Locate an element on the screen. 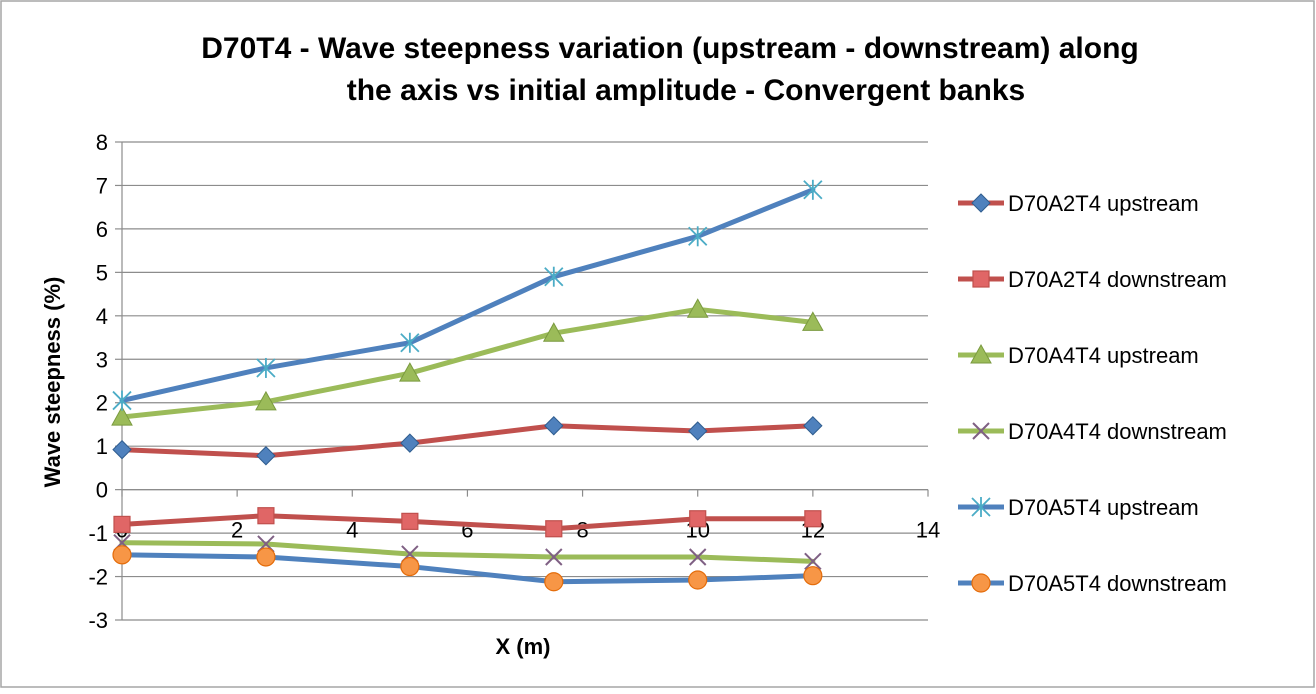 The height and width of the screenshot is (694, 1316). x-tick-label: 14 is located at coordinates (928, 530).